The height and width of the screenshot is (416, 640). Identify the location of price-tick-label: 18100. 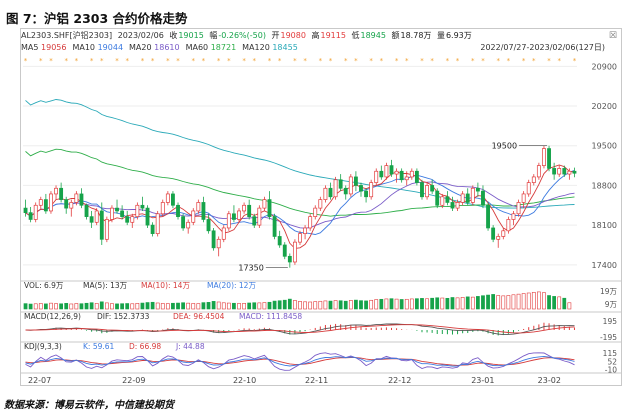
(604, 225).